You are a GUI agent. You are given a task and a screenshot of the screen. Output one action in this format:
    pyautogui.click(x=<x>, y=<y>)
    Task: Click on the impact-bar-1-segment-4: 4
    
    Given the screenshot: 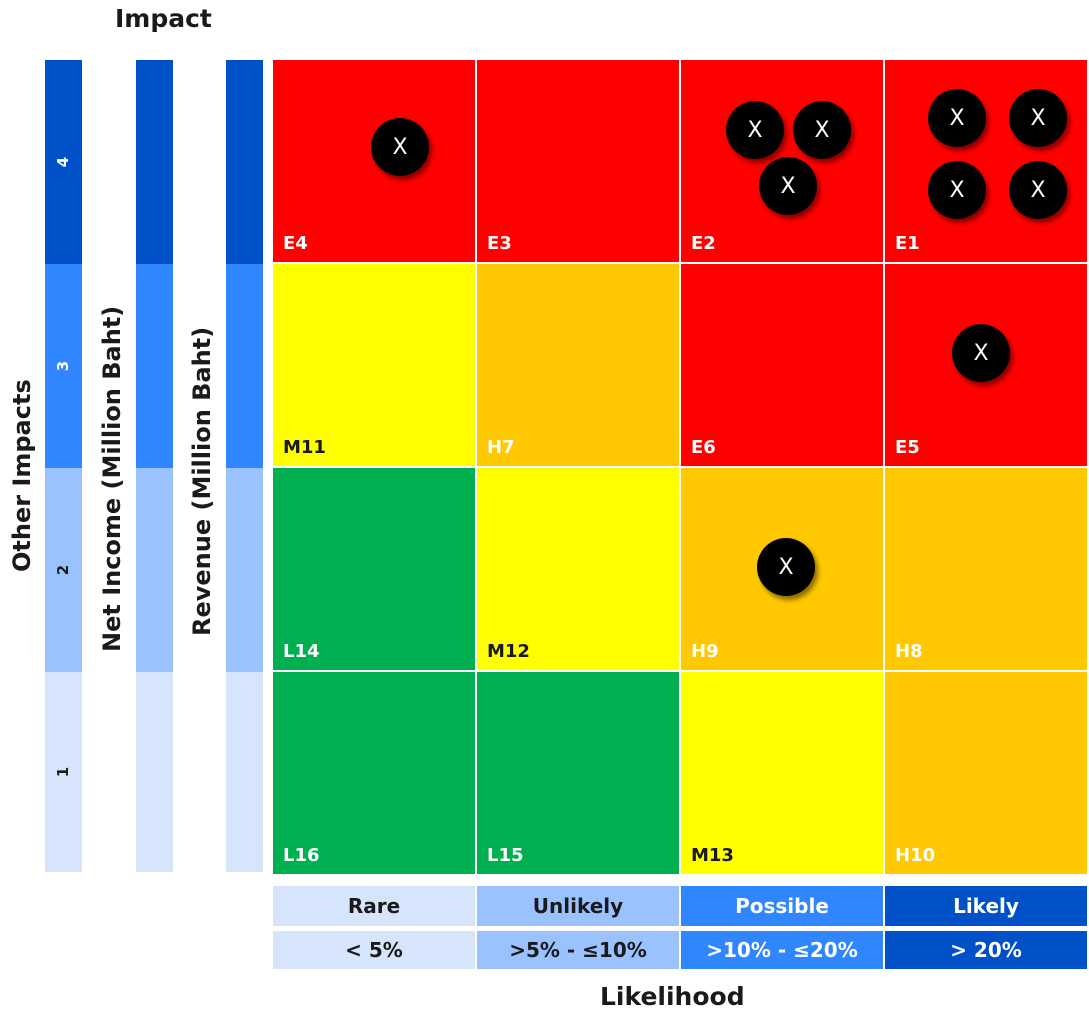 What is the action you would take?
    pyautogui.click(x=63, y=162)
    